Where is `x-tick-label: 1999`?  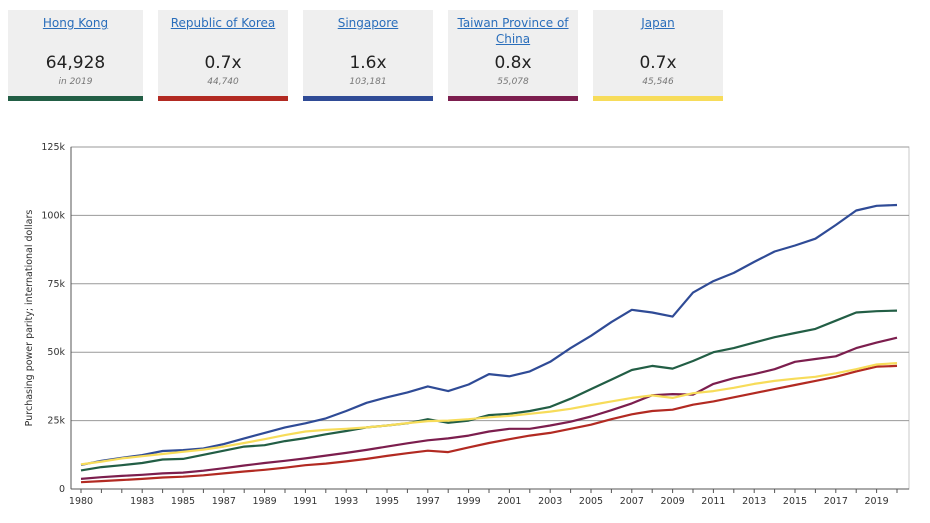
x-tick-label: 1999 is located at coordinates (469, 501).